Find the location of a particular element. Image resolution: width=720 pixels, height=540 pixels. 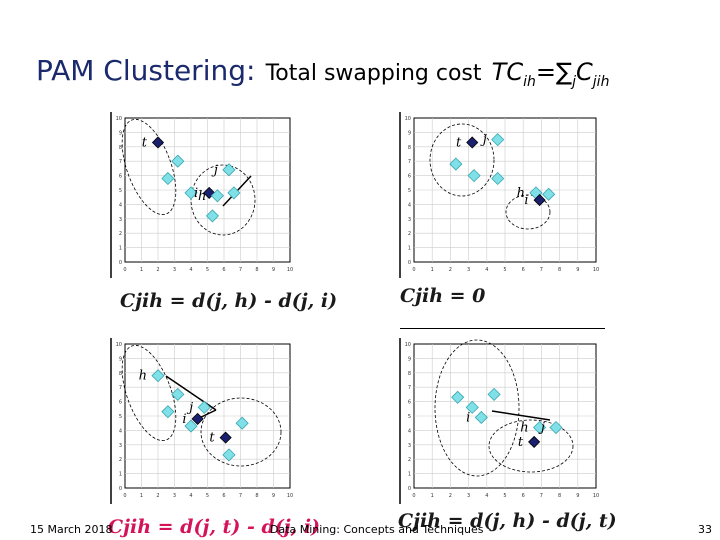

scatter-panel-3: 10 9 8 7 6 5 4 3 2 1 0 0 1 2 3 4 5 6 7 8 9 10 h j i t is located at coordinates (202, 421).